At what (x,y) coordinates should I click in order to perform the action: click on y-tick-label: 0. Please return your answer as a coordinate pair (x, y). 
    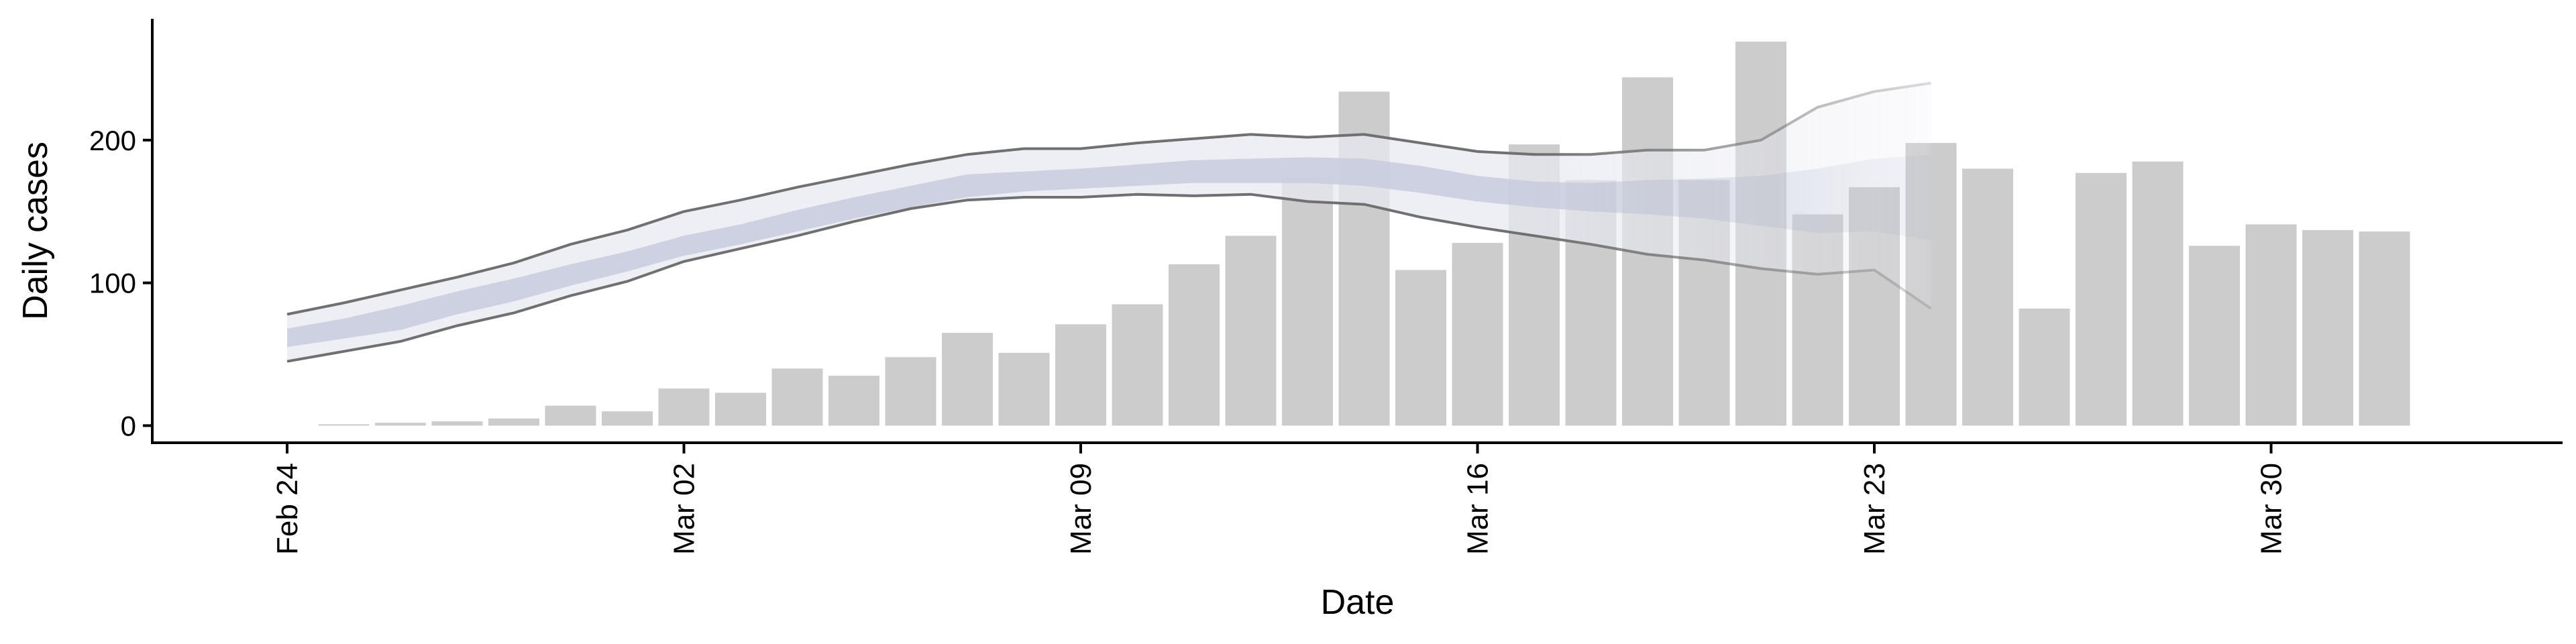
    Looking at the image, I should click on (128, 425).